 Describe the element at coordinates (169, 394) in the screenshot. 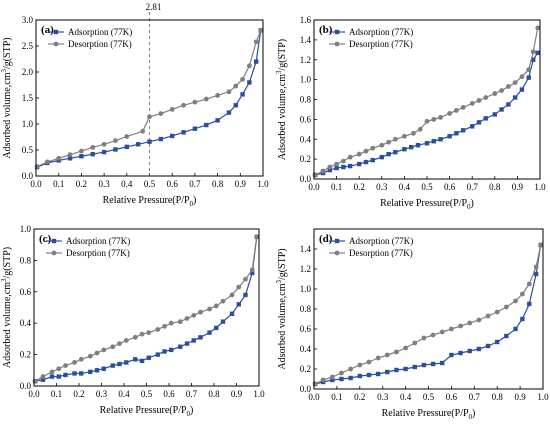

I see `chart-c-x-tick-label: 0.6` at that location.